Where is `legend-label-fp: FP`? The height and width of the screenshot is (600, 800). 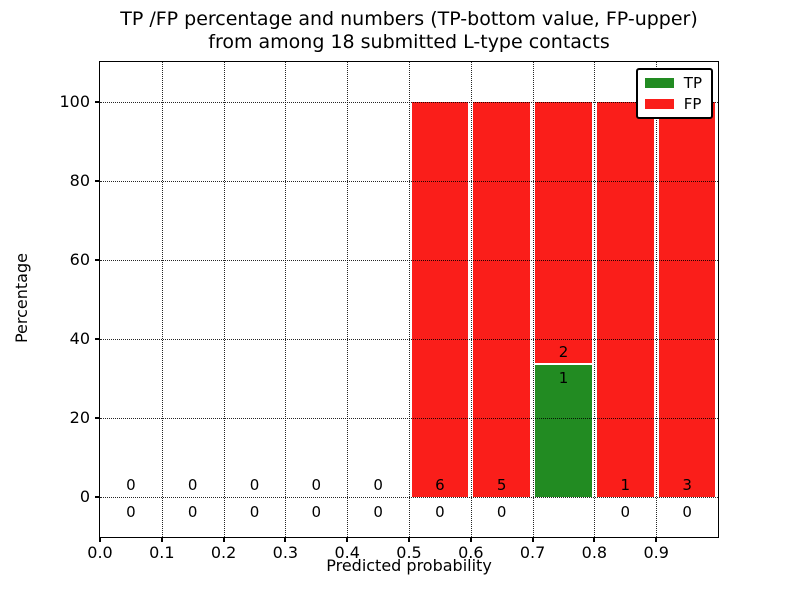 legend-label-fp: FP is located at coordinates (692, 104).